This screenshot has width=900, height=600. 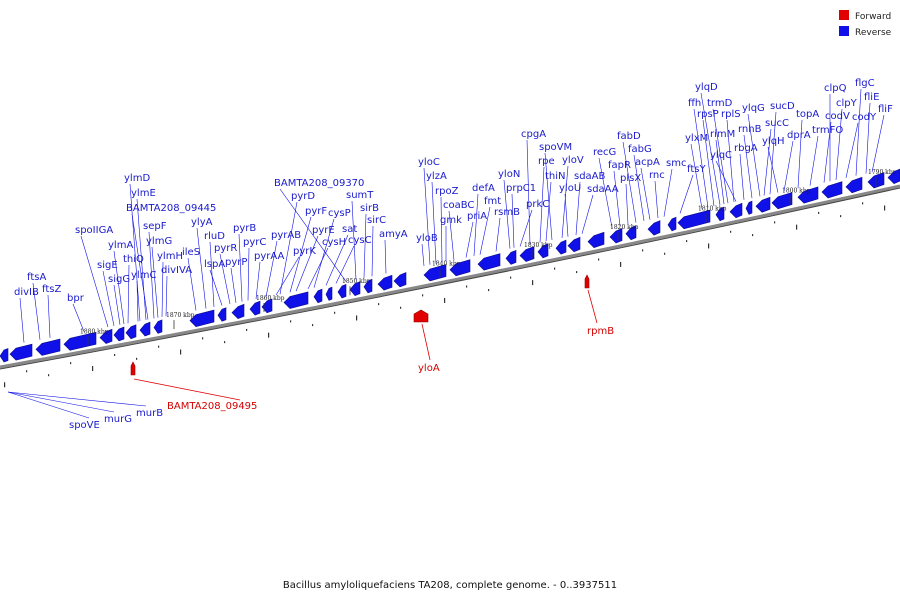 I want to click on reverse-gene-label: sdaAB, so click(x=590, y=176).